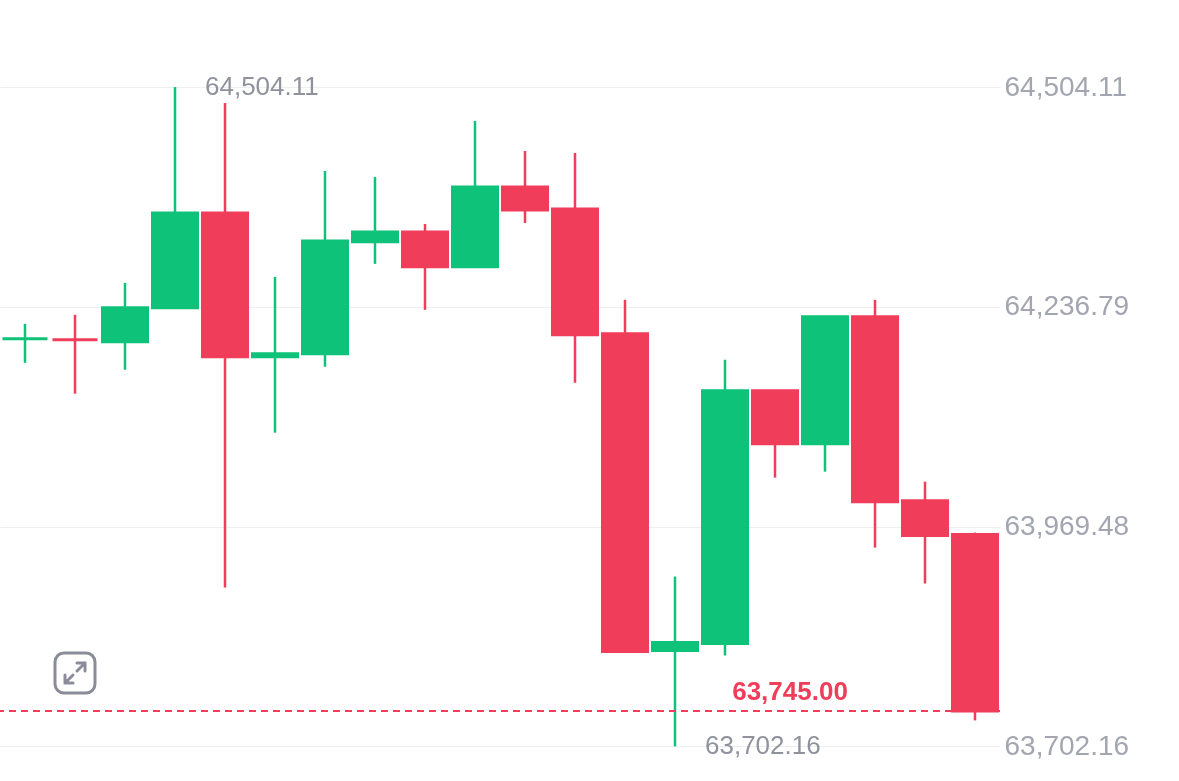 The width and height of the screenshot is (1179, 781). I want to click on y-tick-label: 64,236.79, so click(1067, 306).